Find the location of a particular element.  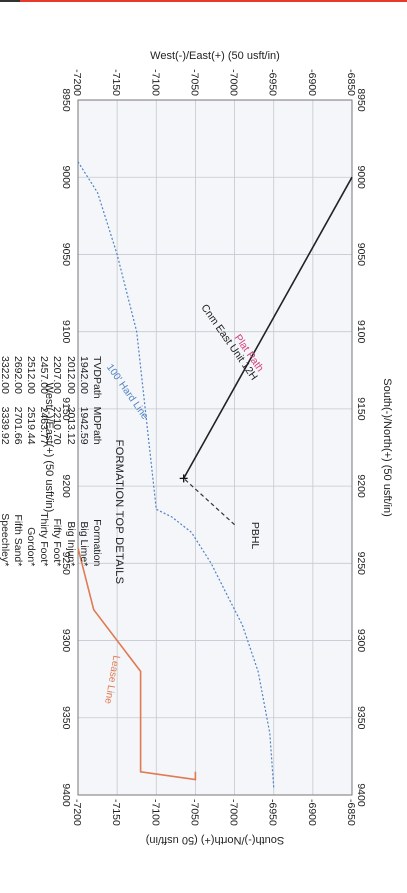

tick-label-bottom: 9350 is located at coordinates (66, 718).